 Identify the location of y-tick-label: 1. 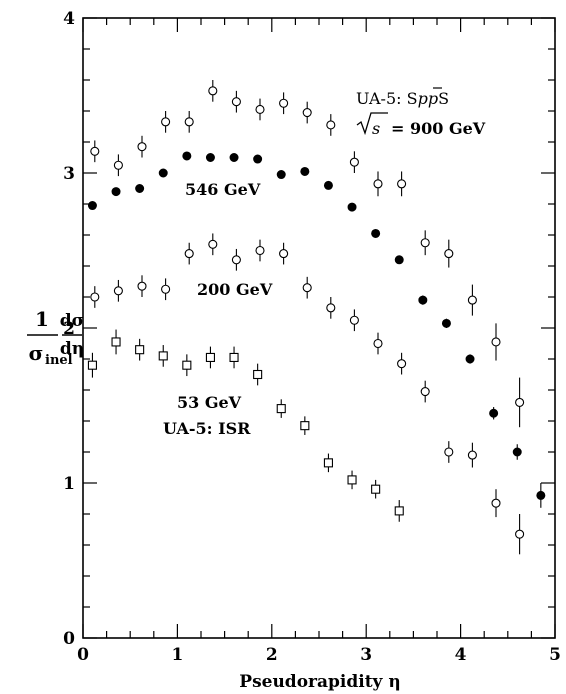
(69, 484).